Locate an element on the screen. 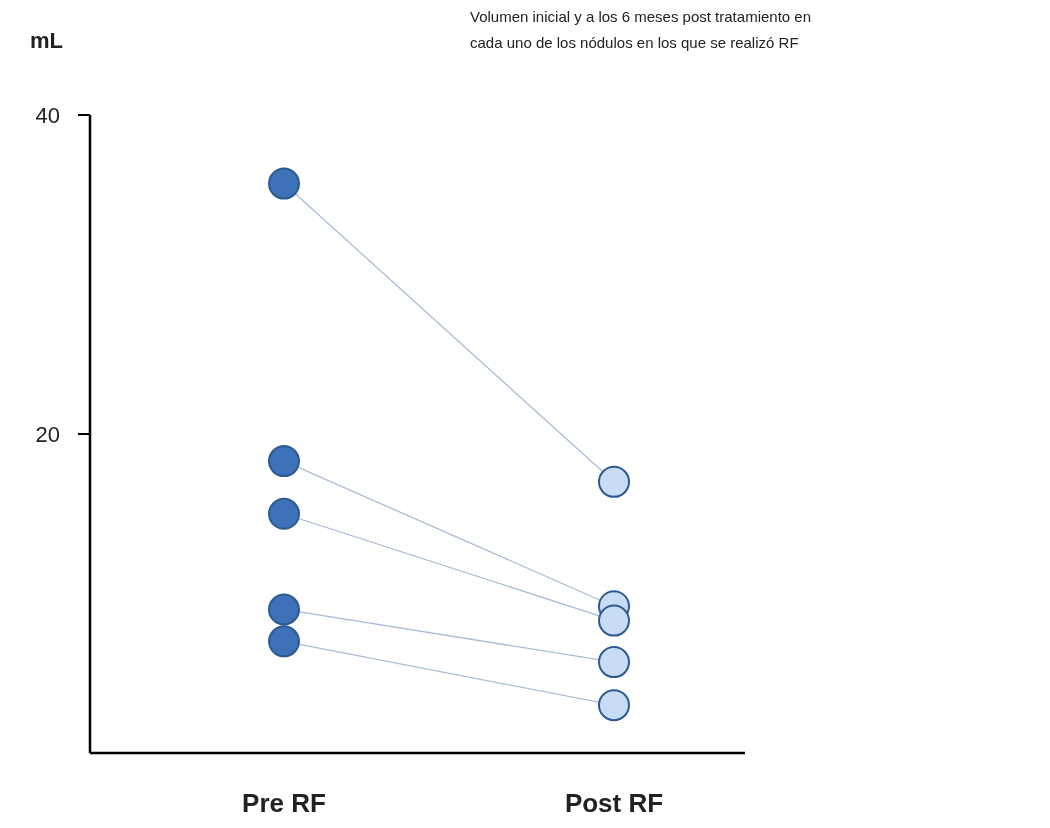  chart-title: Volumen inicial y a los 6 meses post tratamiento en cada uno de los nódulos en los que se realizó RF is located at coordinates (641, 29).